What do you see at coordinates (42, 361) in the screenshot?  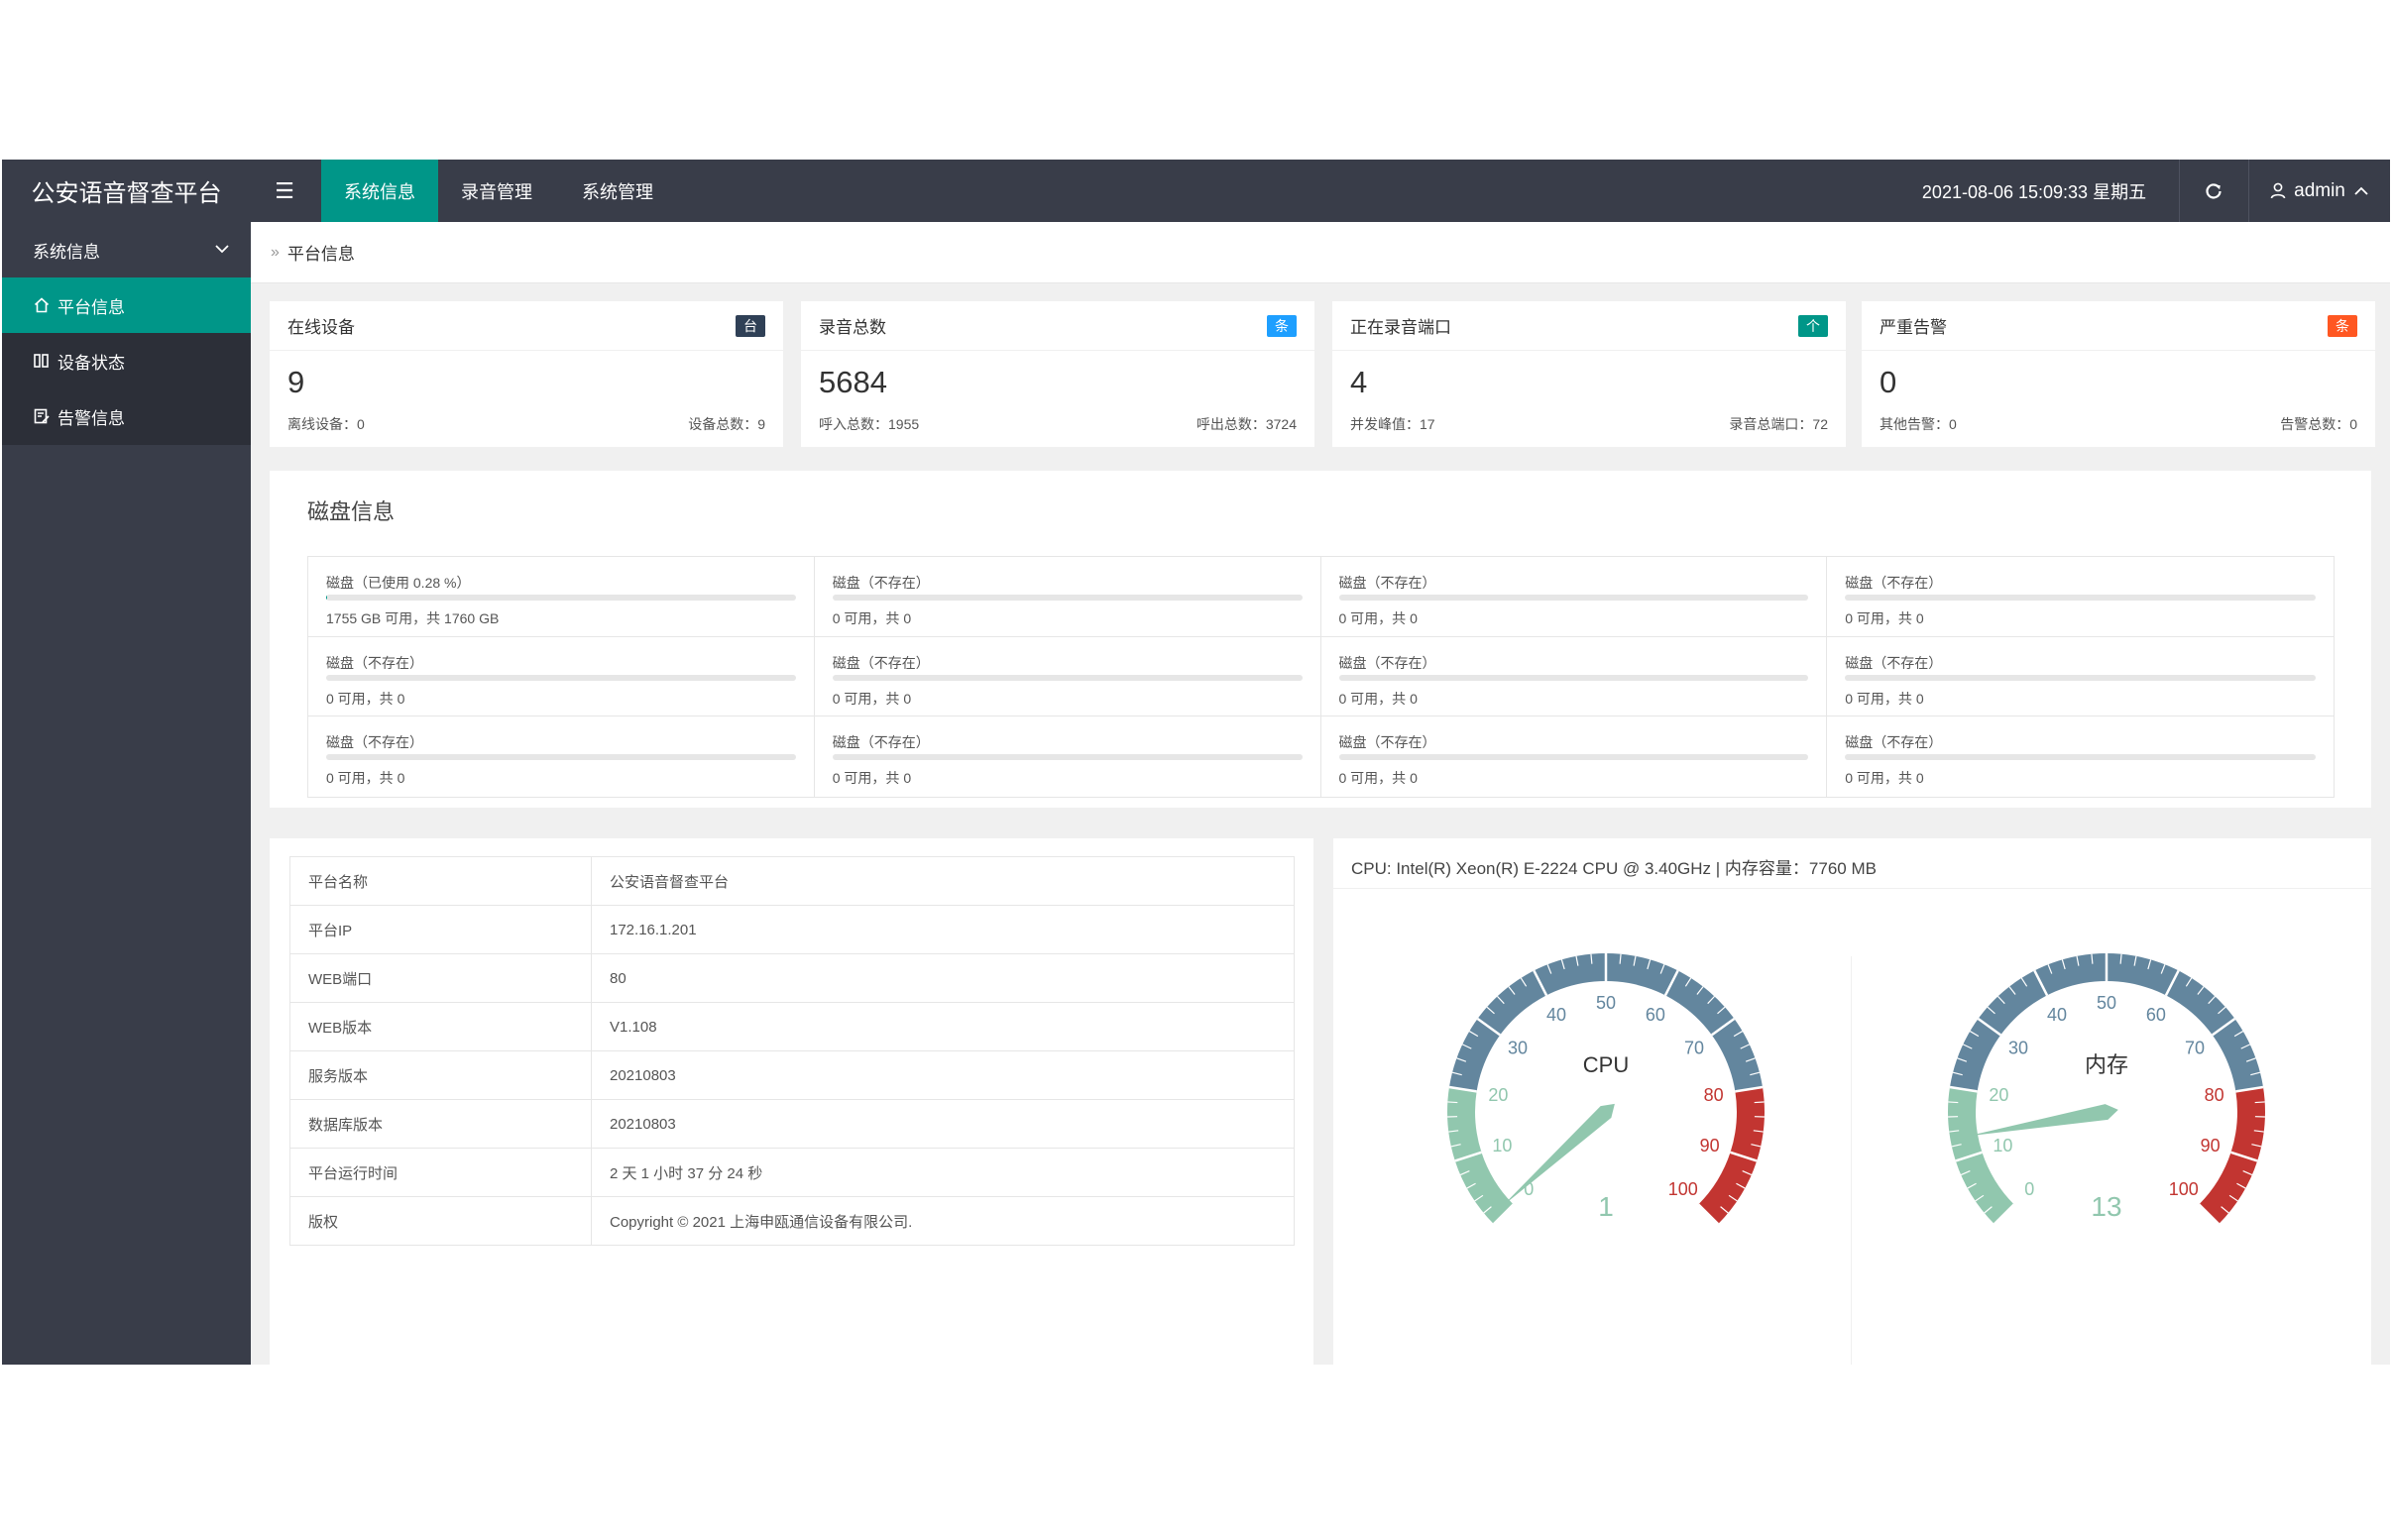 I see `device-icon` at bounding box center [42, 361].